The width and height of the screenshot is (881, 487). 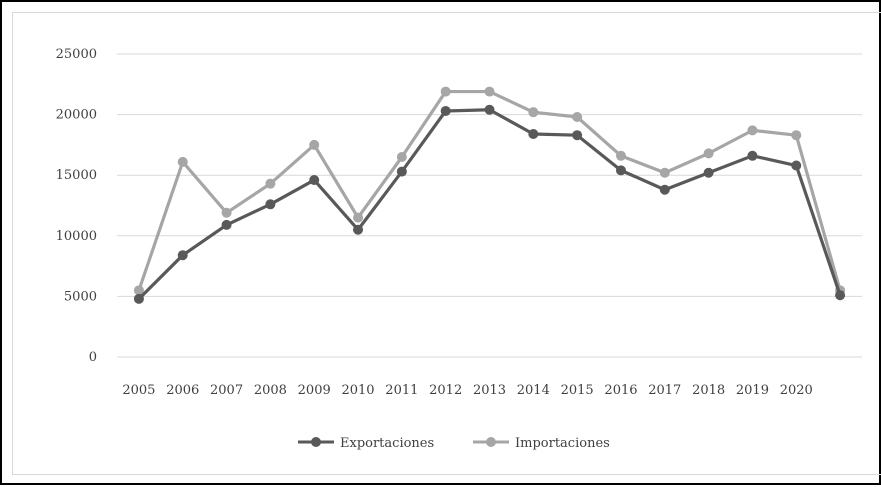 What do you see at coordinates (182, 390) in the screenshot?
I see `x-tick-label: 2006` at bounding box center [182, 390].